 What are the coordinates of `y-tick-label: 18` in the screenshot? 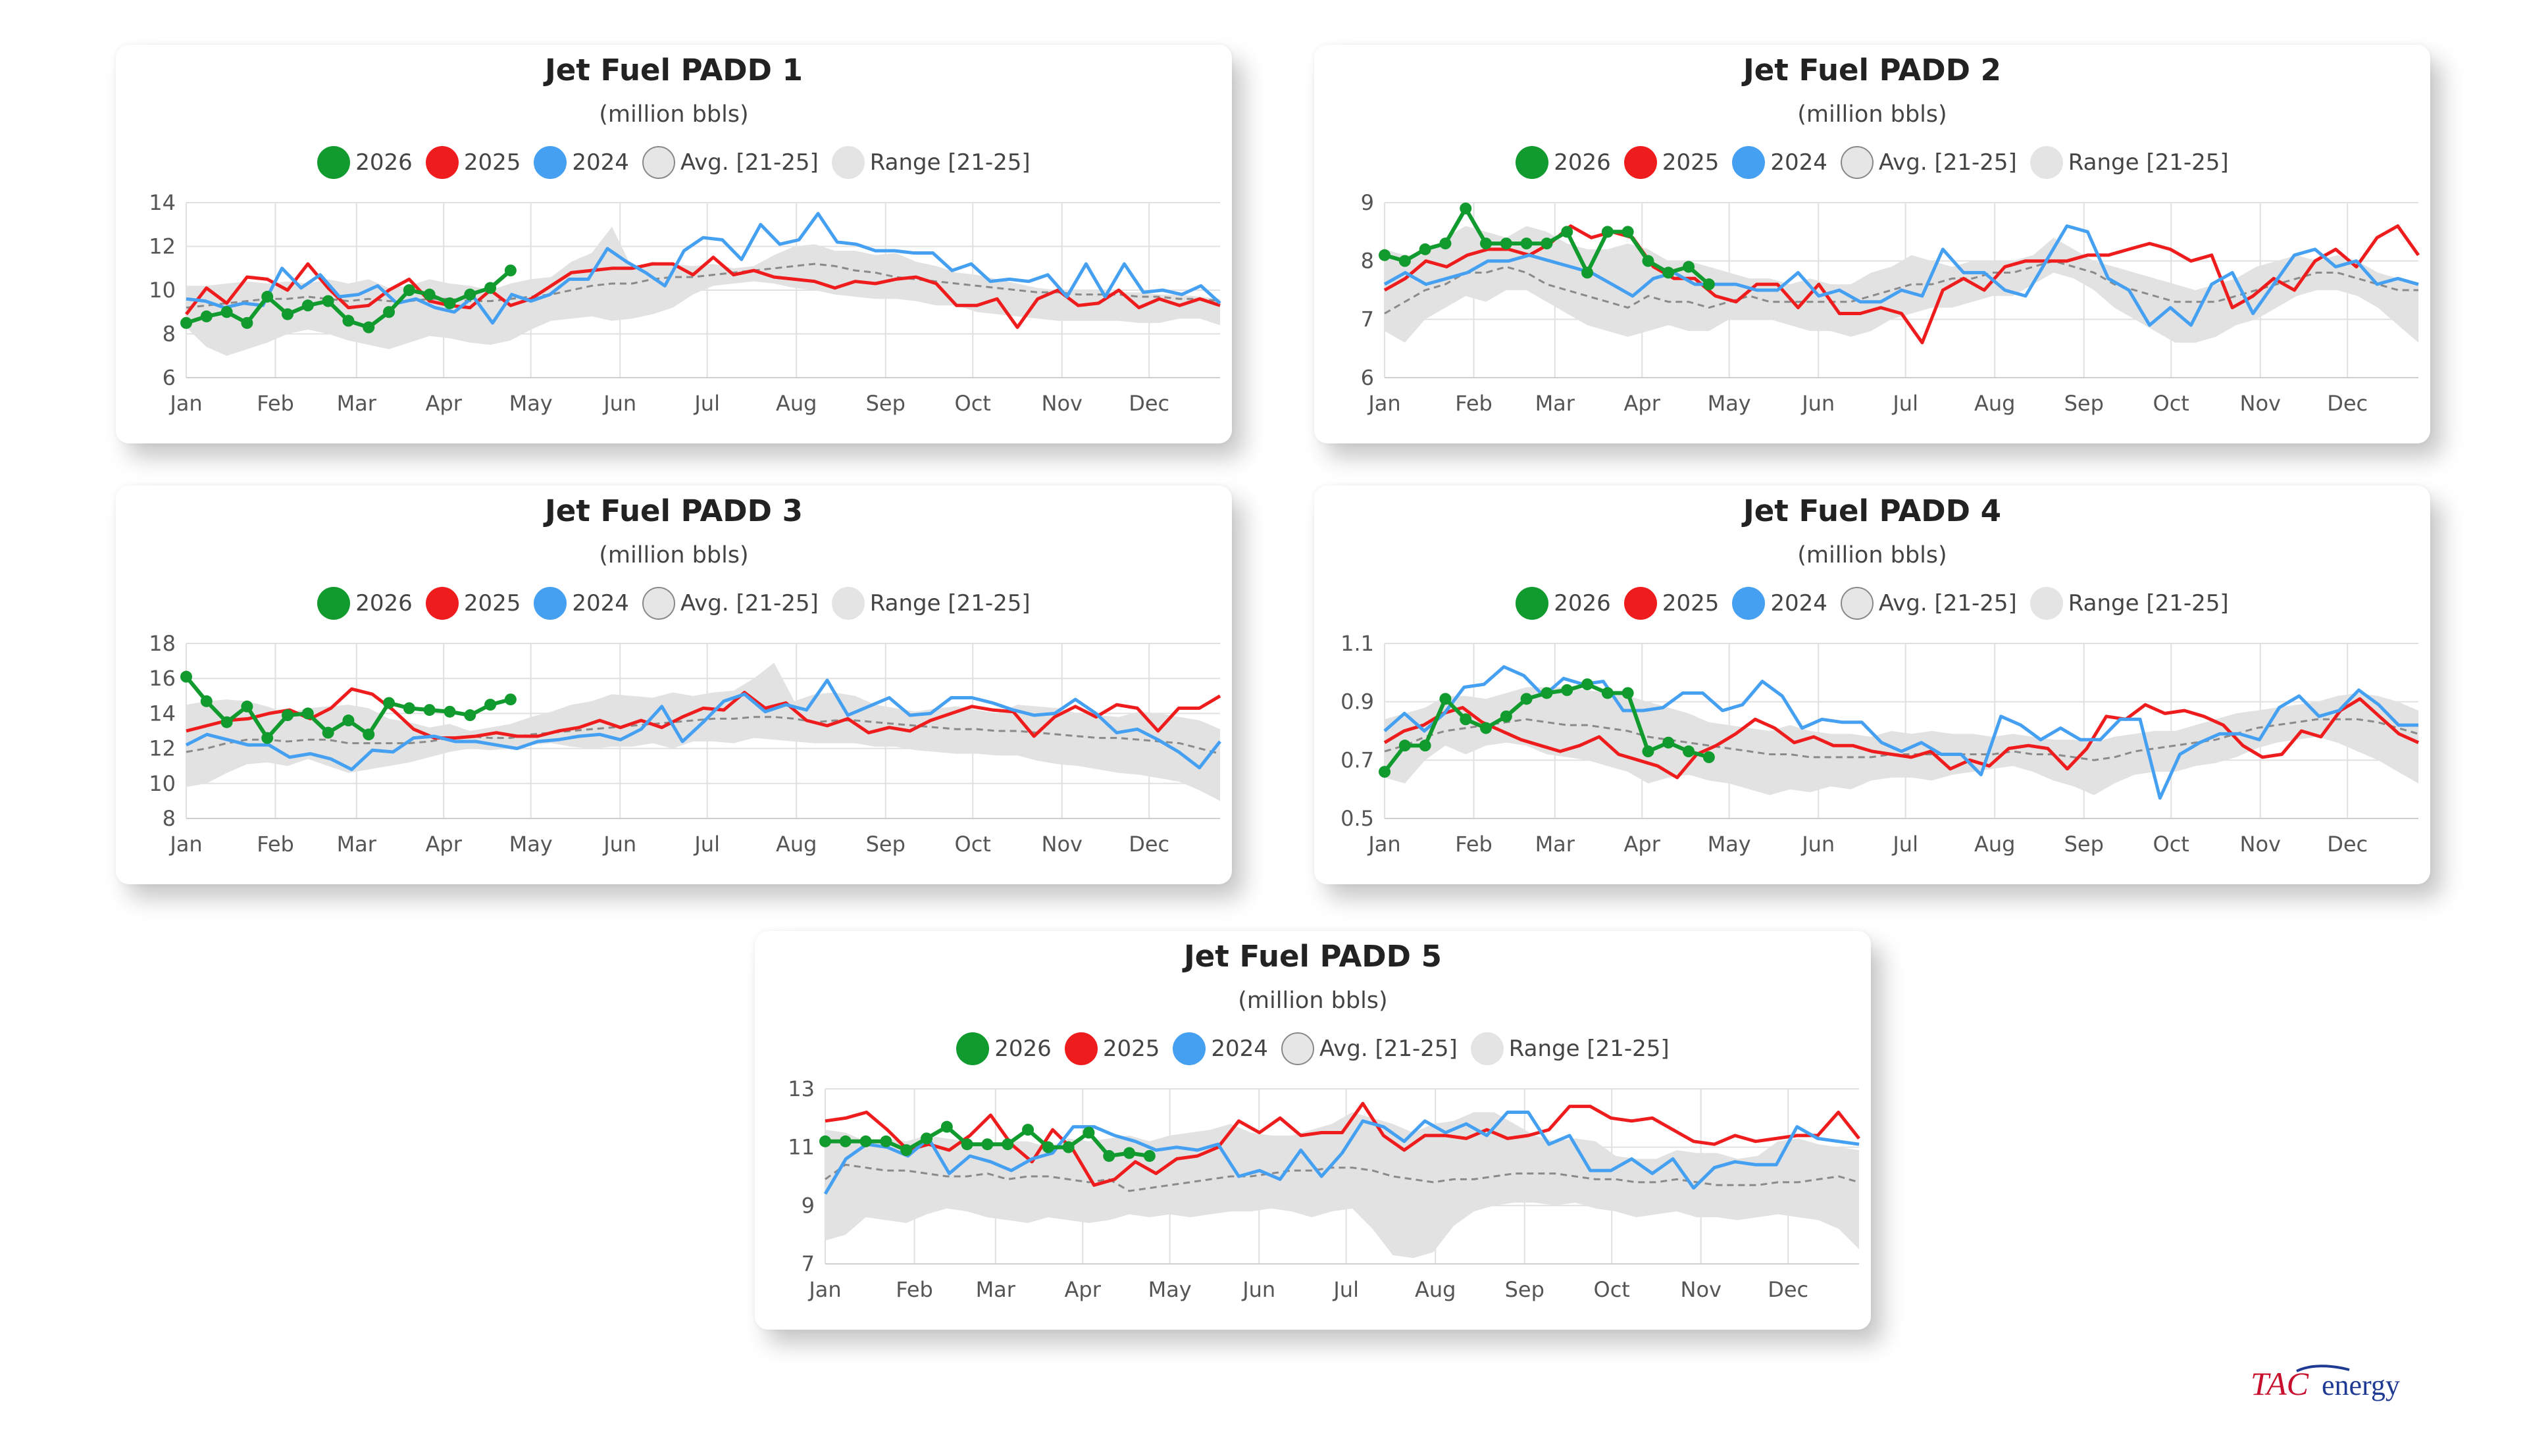 It's located at (162, 643).